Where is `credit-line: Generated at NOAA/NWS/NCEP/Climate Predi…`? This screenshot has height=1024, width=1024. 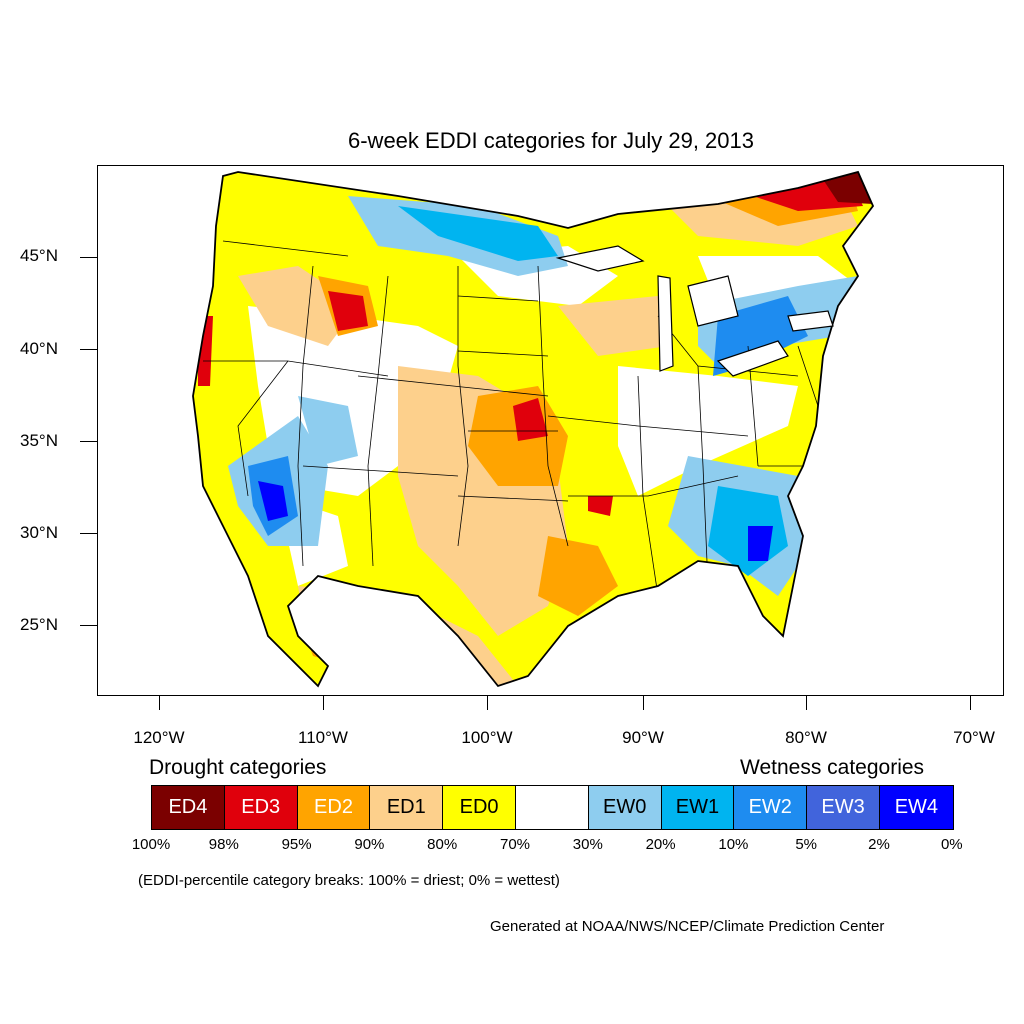 credit-line: Generated at NOAA/NWS/NCEP/Climate Predi… is located at coordinates (687, 926).